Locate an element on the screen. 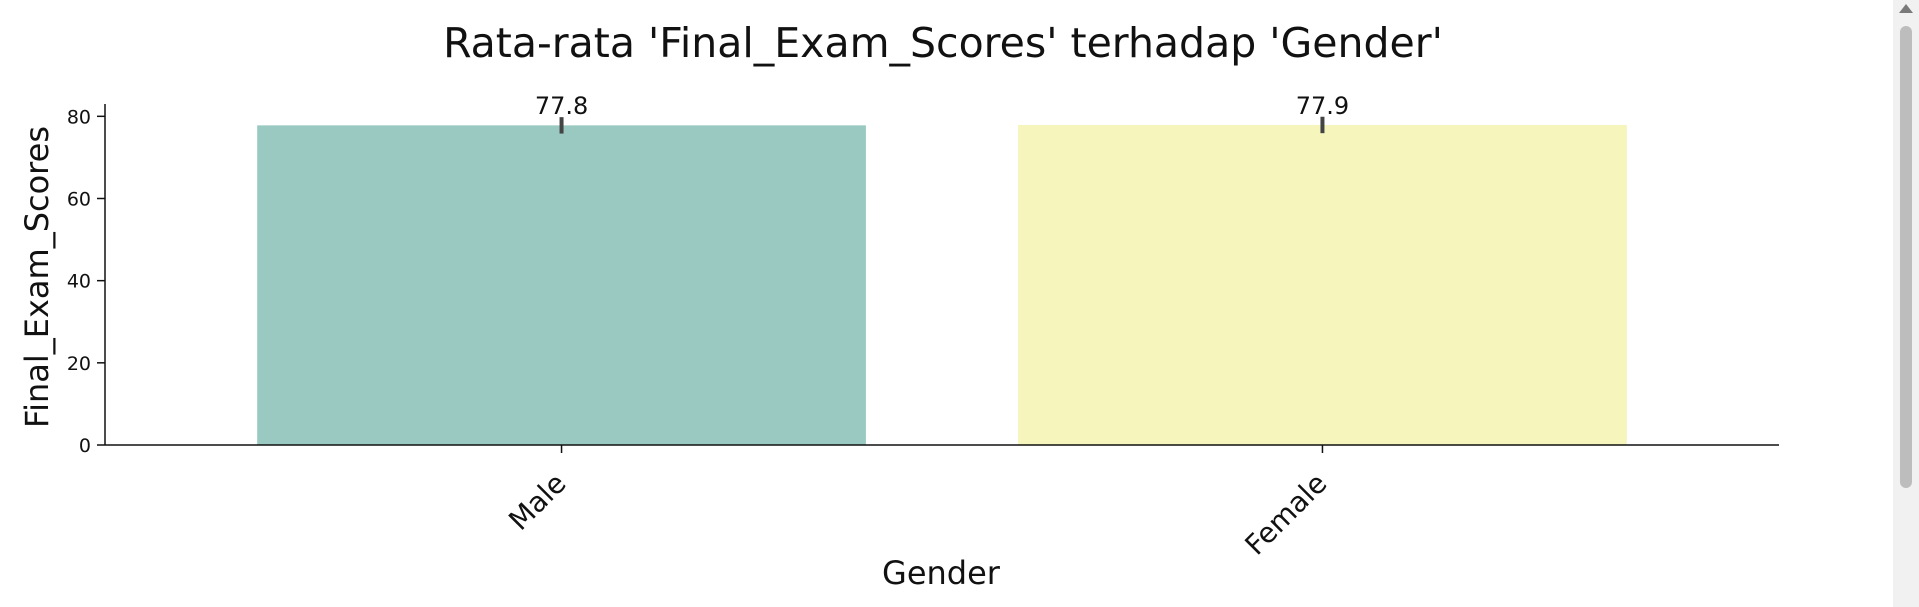 The image size is (1919, 607). scrollbar-thumb is located at coordinates (1906, 257).